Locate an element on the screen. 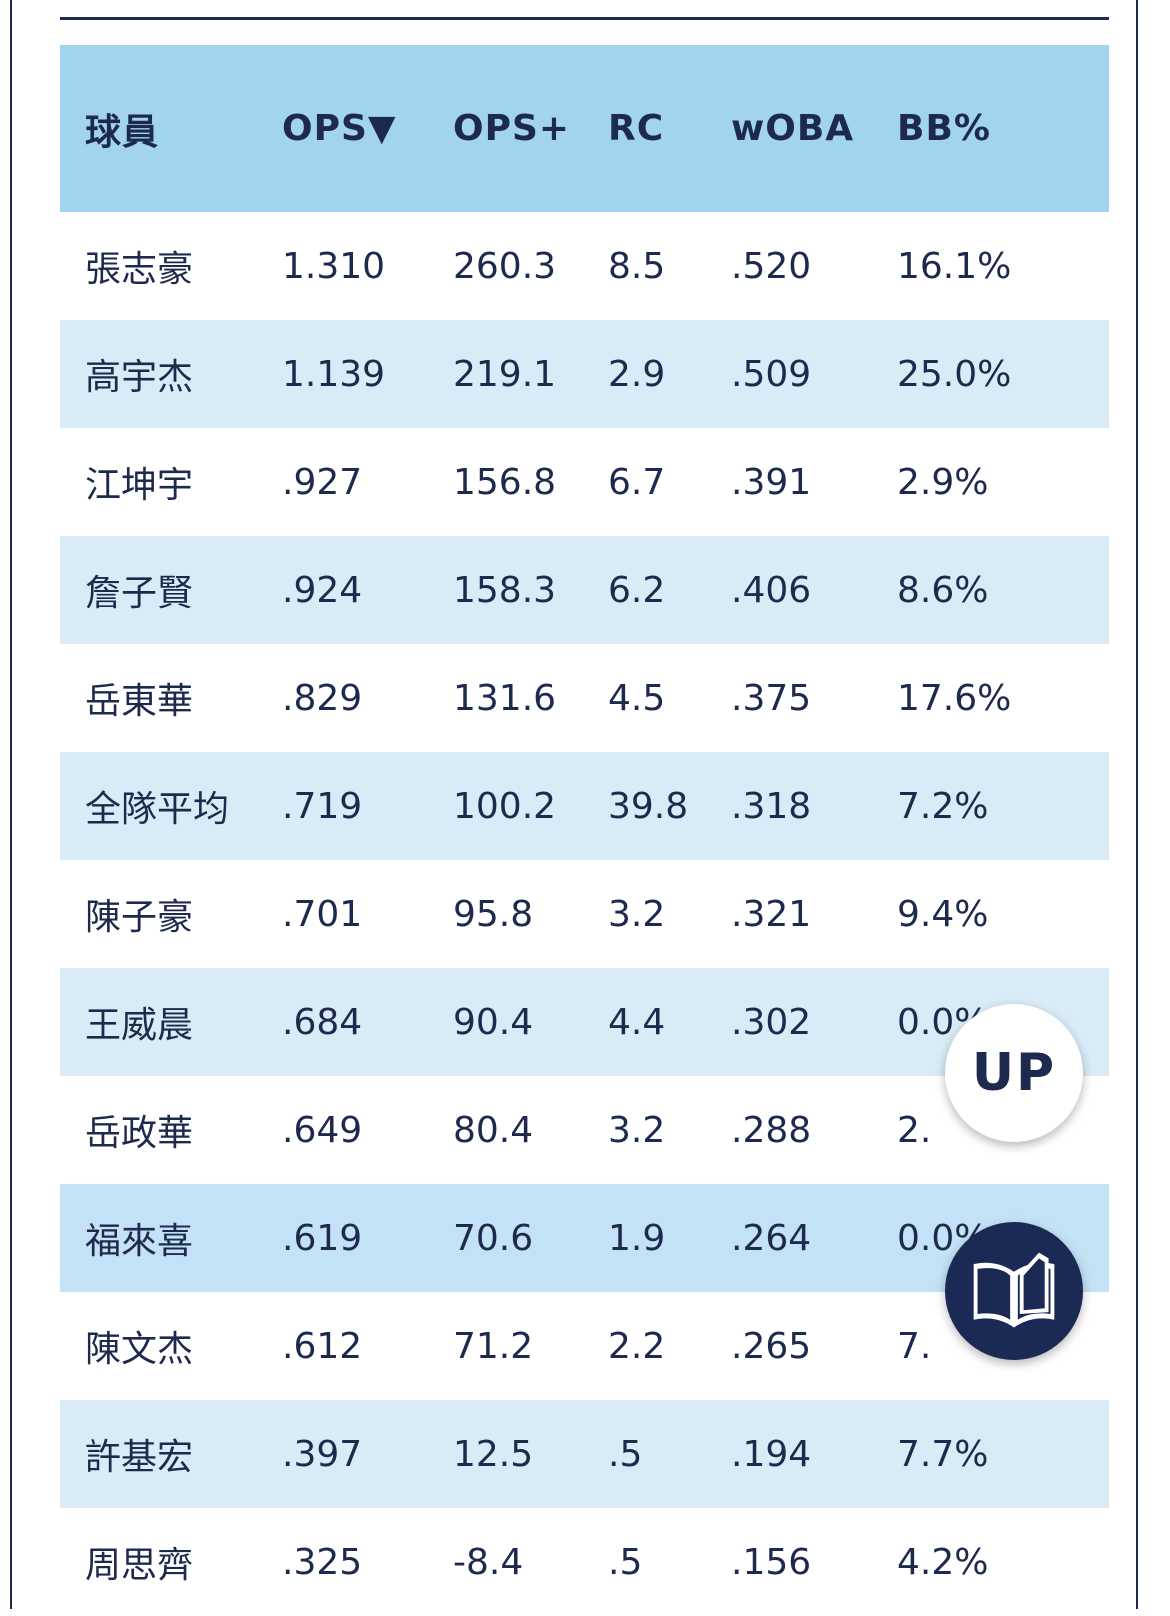  cell-ops: 1.139 is located at coordinates (367, 374).